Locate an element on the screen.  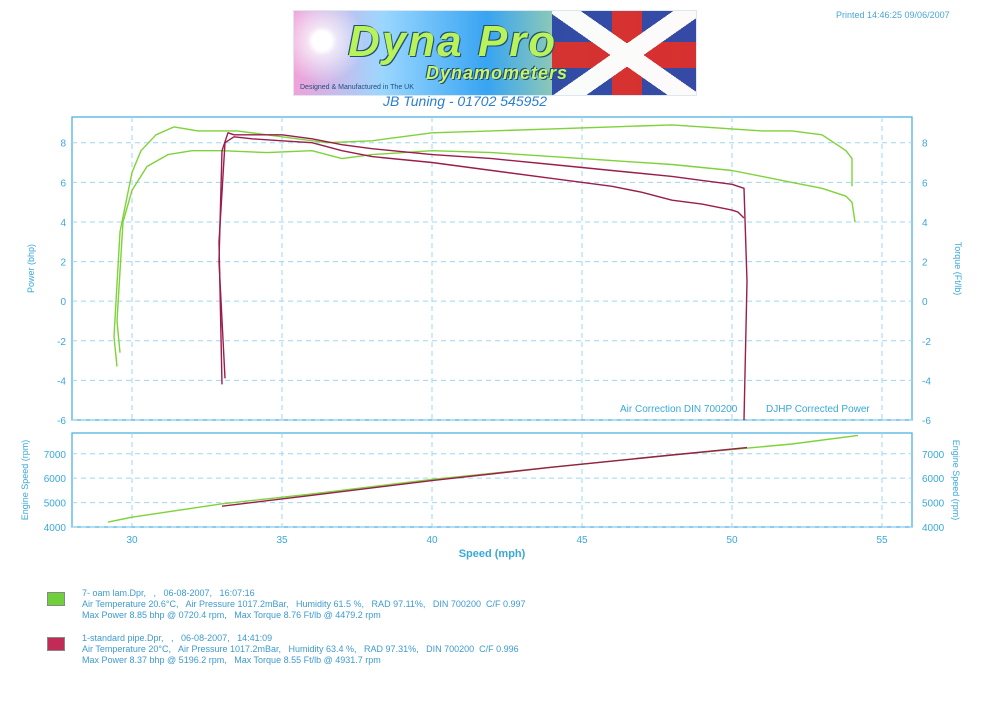
y-tick-label-right: -6 is located at coordinates (926, 421).